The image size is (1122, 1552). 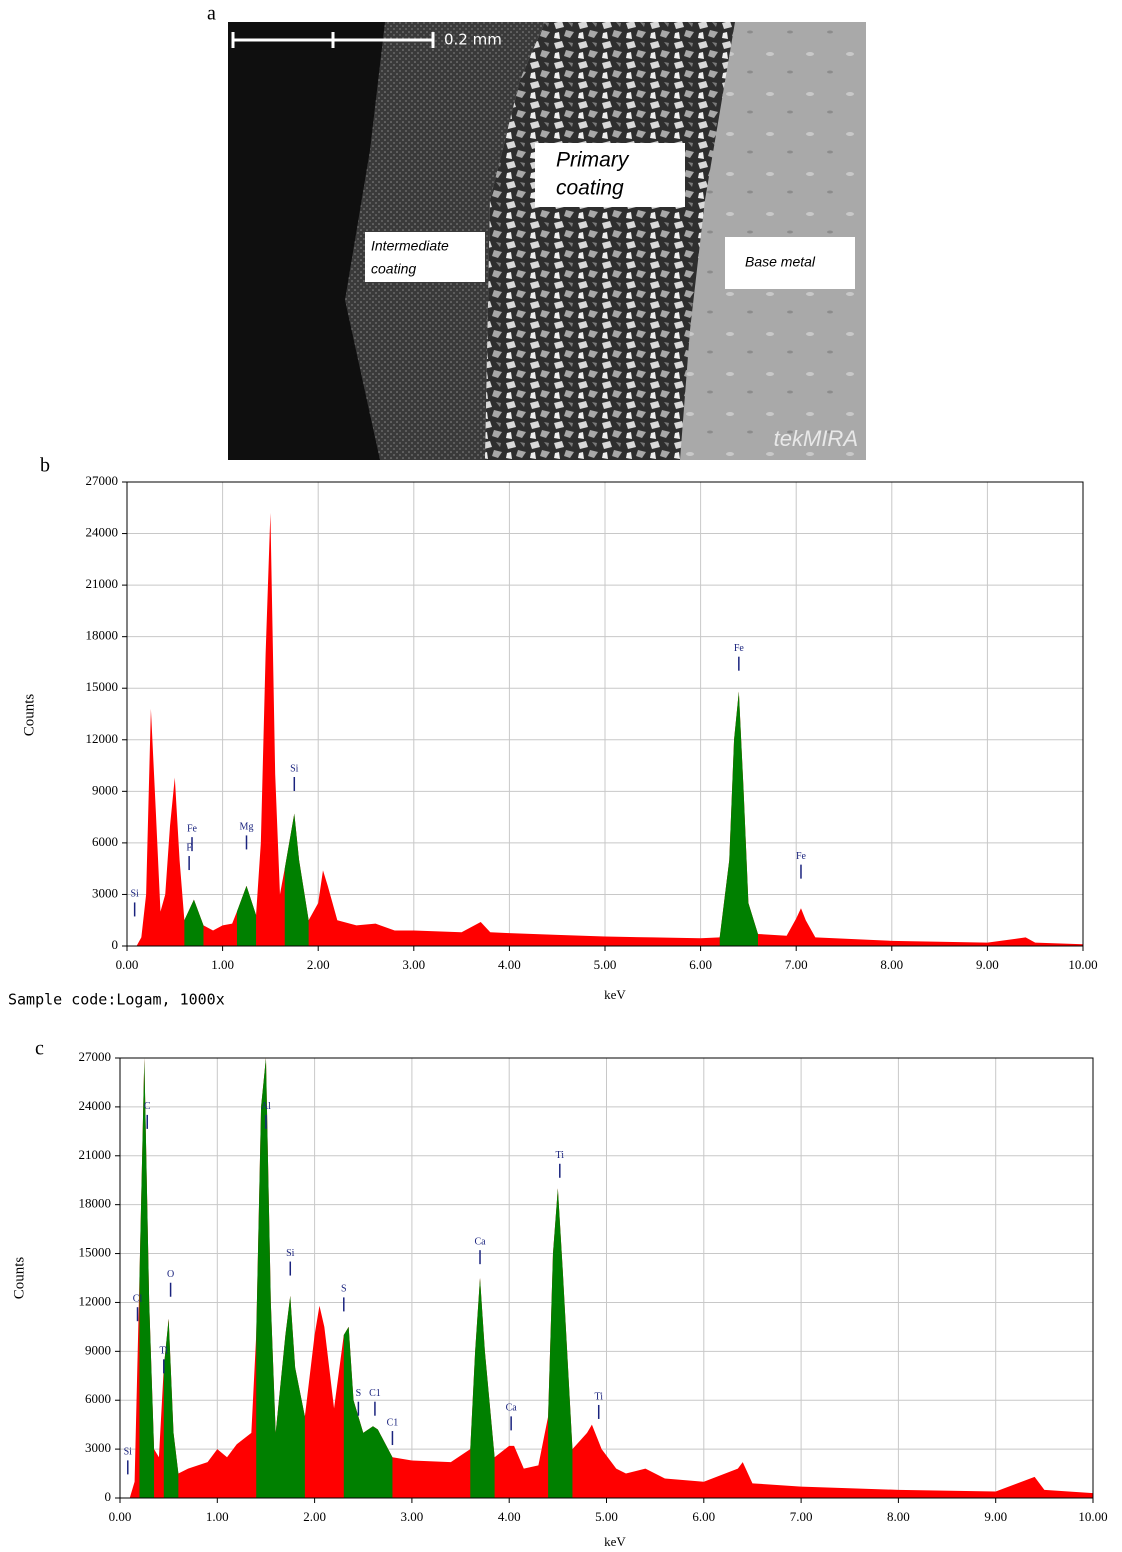 I want to click on scale-bar-label: 0.2 mm, so click(x=473, y=40).